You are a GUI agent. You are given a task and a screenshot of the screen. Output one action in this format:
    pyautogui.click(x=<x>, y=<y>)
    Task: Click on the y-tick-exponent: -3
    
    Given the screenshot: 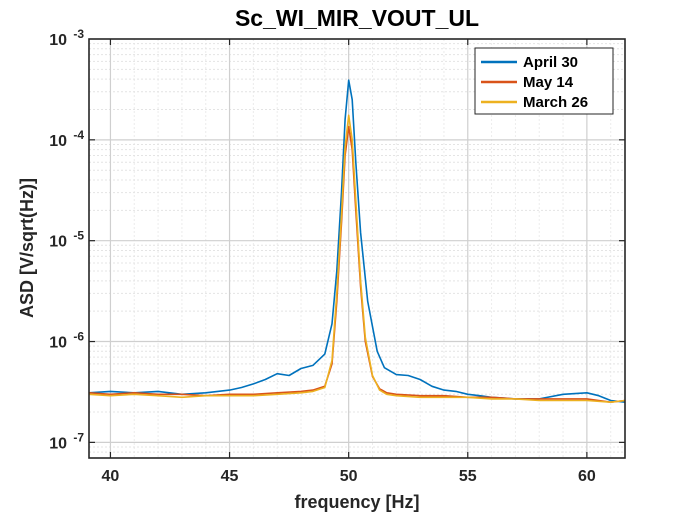 What is the action you would take?
    pyautogui.click(x=78, y=34)
    